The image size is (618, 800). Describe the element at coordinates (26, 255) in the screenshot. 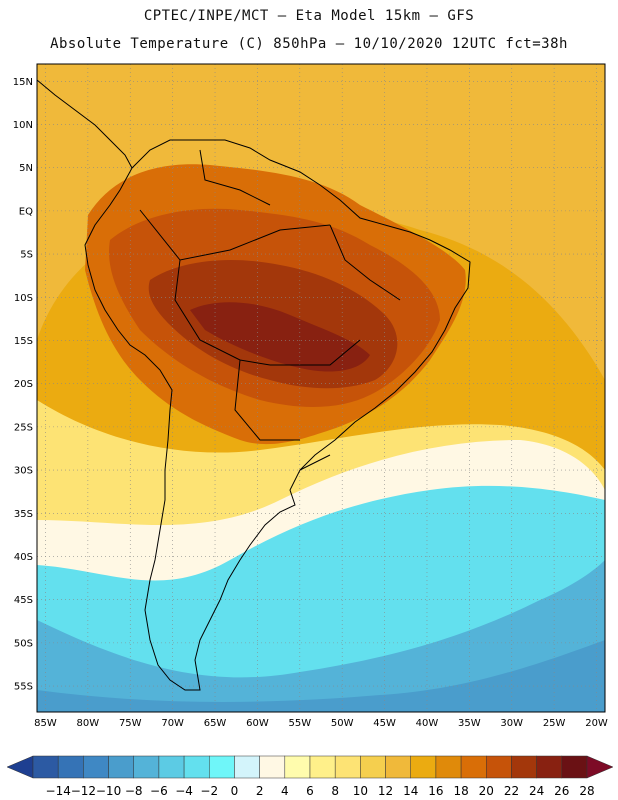

I see `lat-label: 5S` at that location.